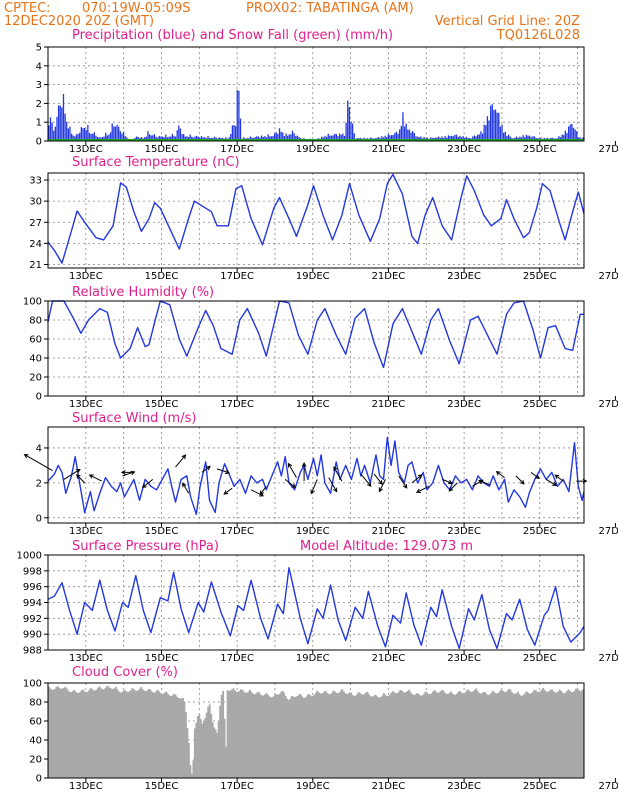 This screenshot has height=800, width=618. What do you see at coordinates (389, 531) in the screenshot?
I see `wind-xtick-label: 21DEC` at bounding box center [389, 531].